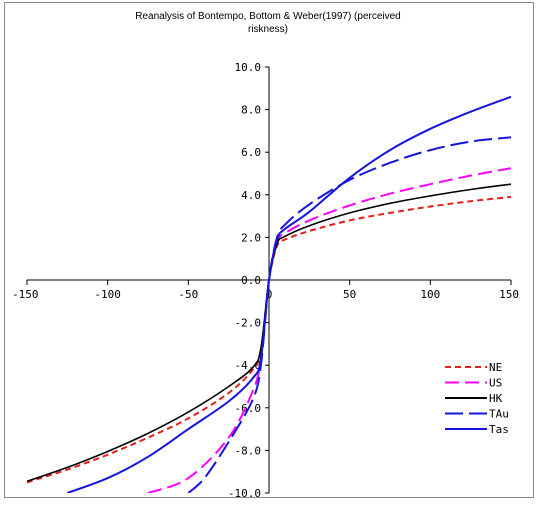 The width and height of the screenshot is (542, 505). What do you see at coordinates (477, 398) in the screenshot?
I see `legend: NE US HK TAu Tas` at bounding box center [477, 398].